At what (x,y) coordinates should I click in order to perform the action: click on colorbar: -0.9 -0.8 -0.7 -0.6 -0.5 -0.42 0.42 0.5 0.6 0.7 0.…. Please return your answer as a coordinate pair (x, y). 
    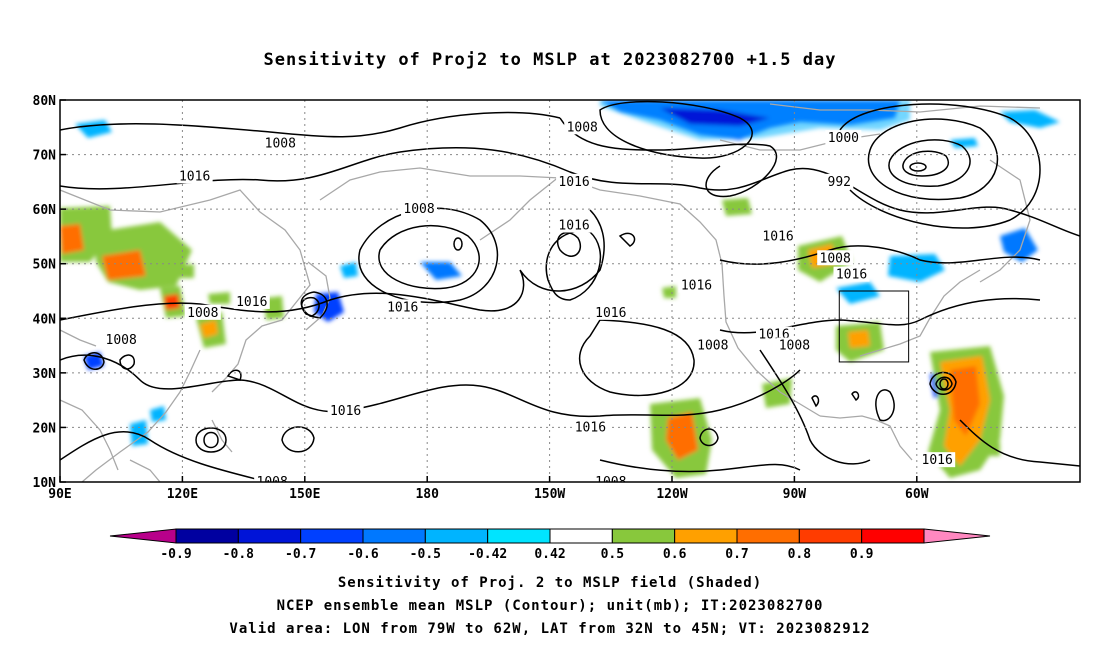
    Looking at the image, I should click on (550, 545).